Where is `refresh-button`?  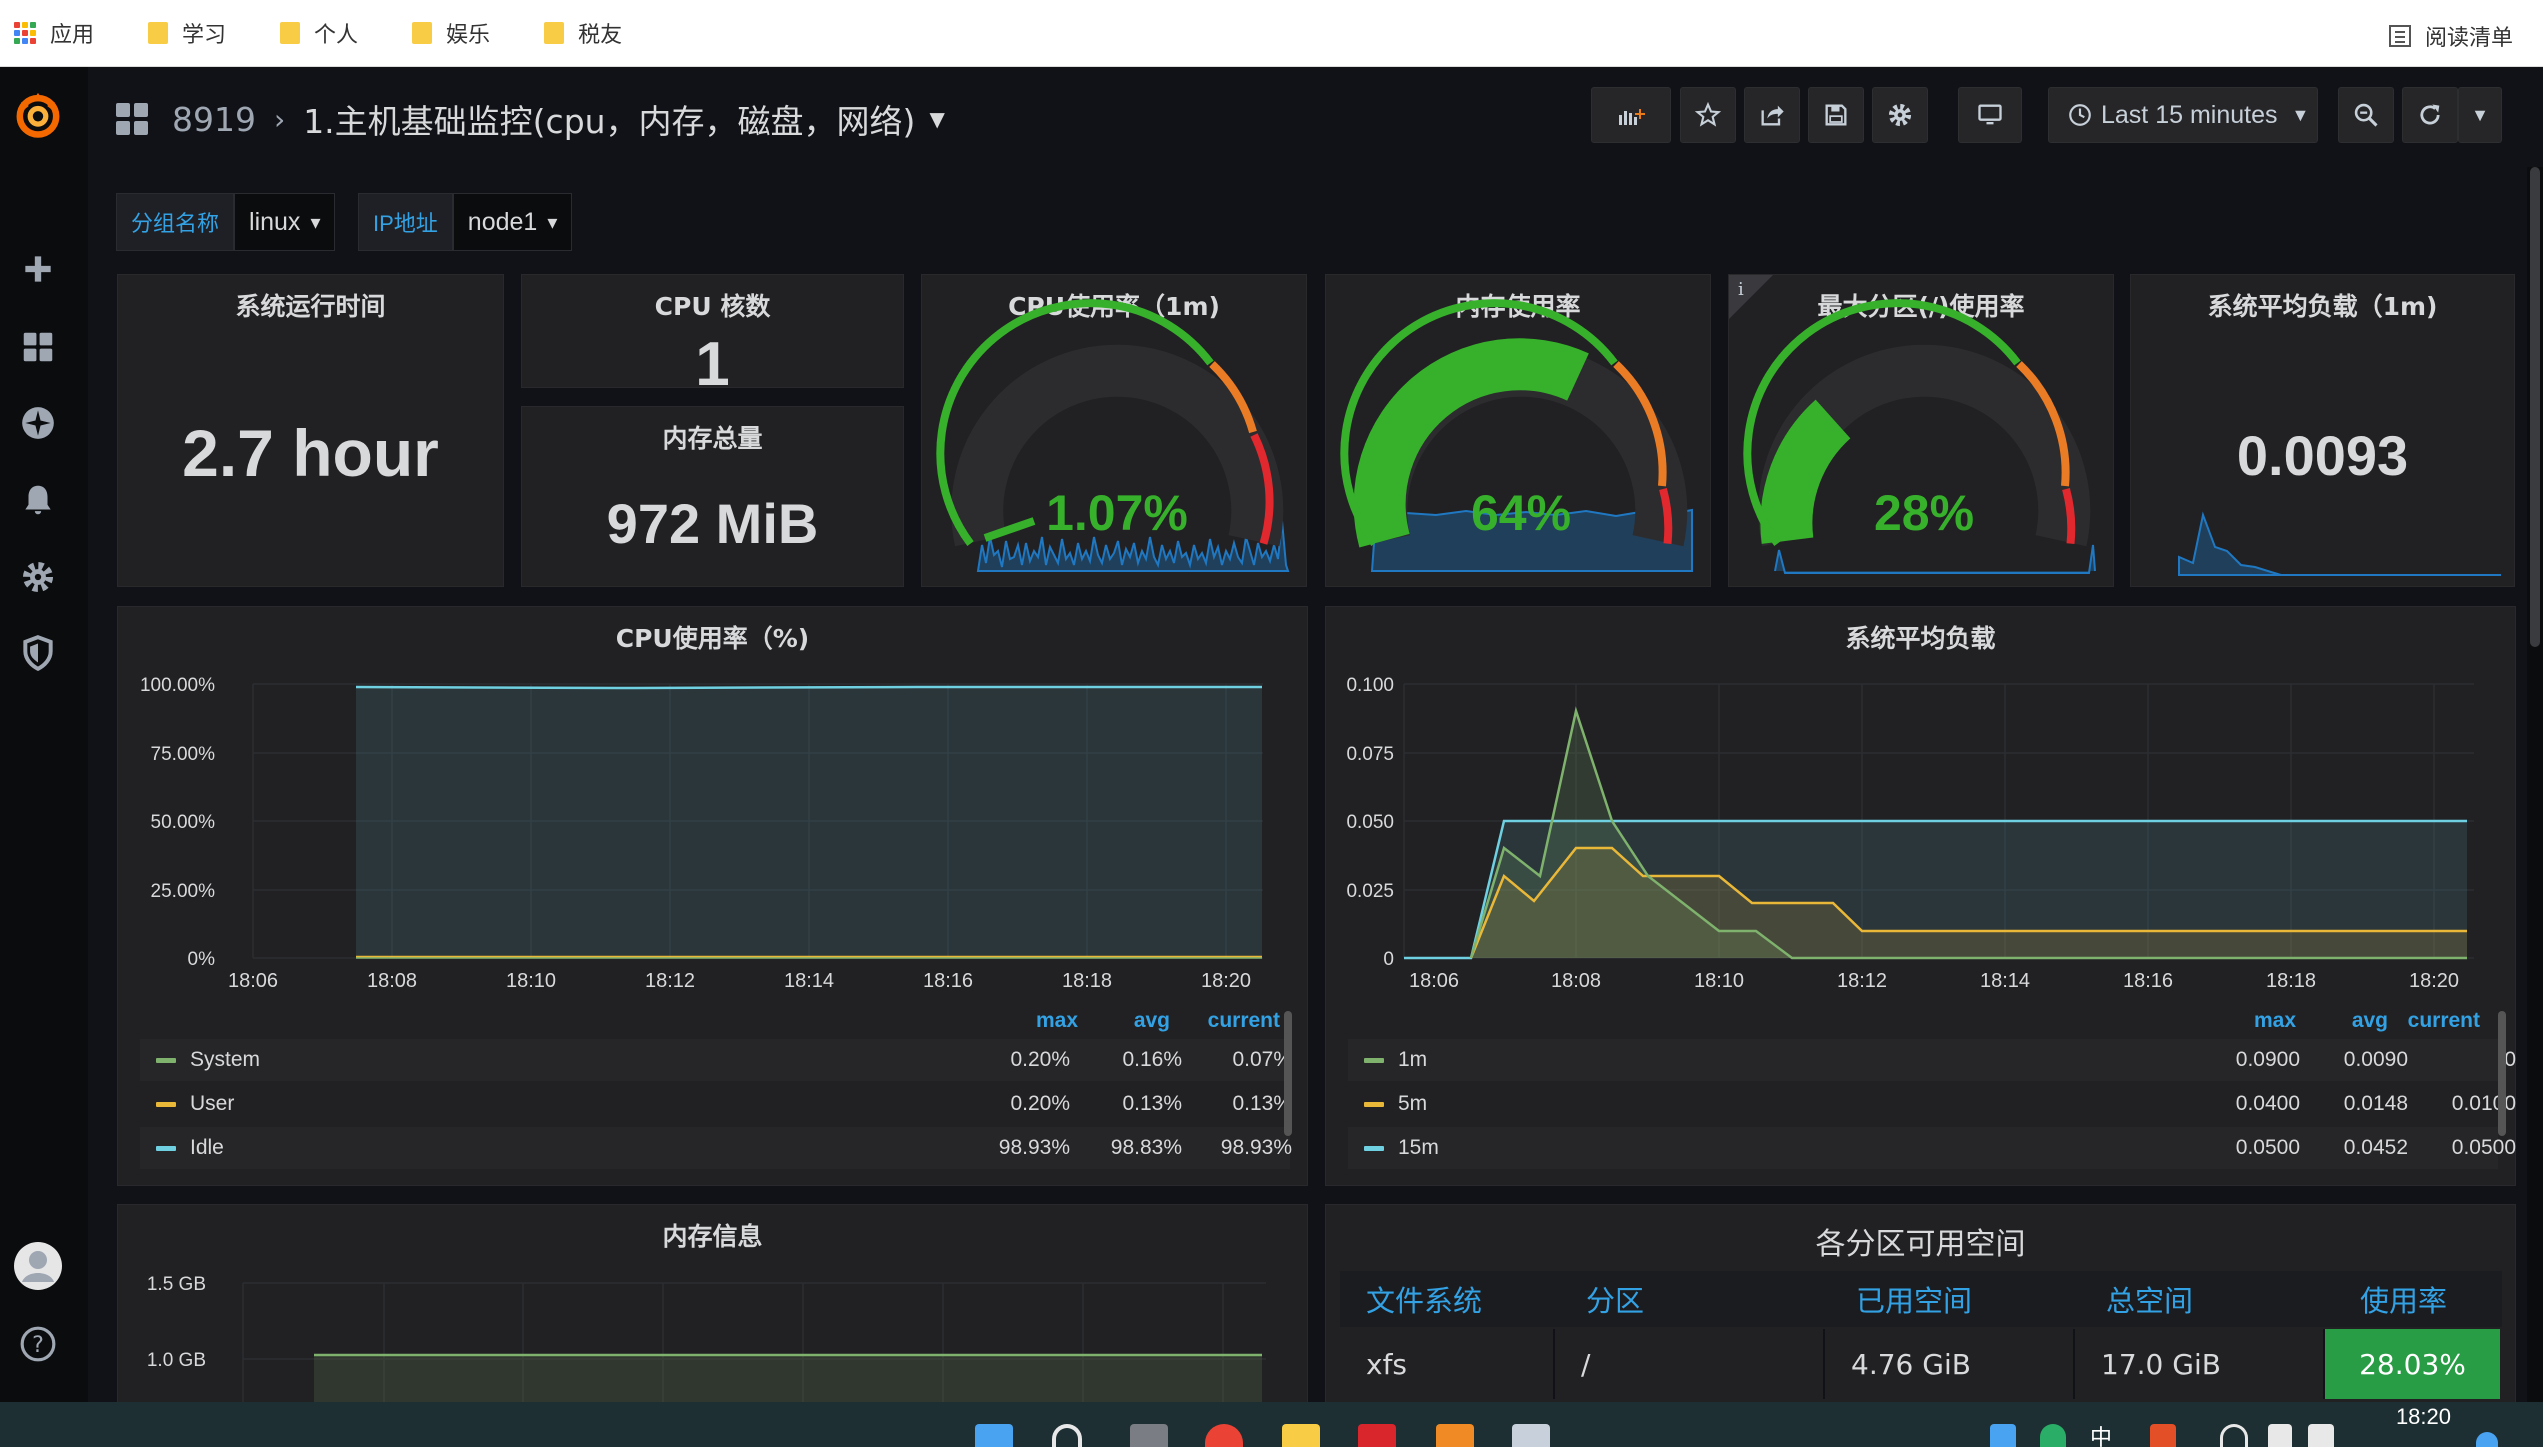
refresh-button is located at coordinates (2430, 115).